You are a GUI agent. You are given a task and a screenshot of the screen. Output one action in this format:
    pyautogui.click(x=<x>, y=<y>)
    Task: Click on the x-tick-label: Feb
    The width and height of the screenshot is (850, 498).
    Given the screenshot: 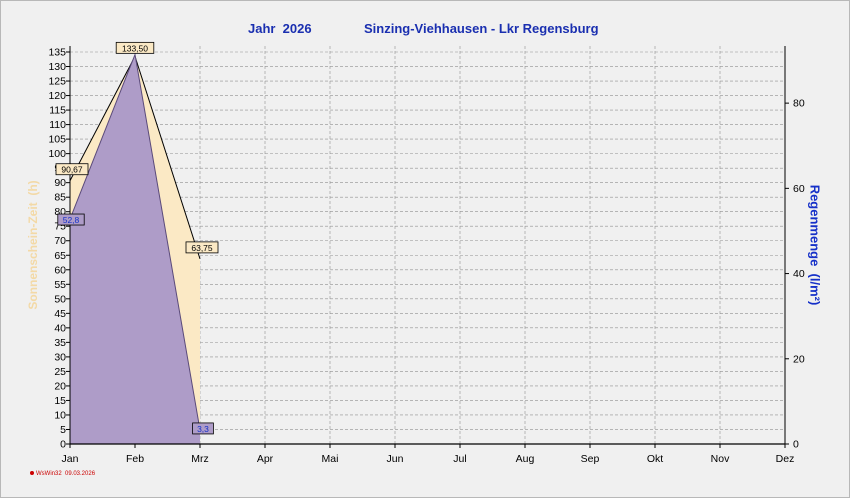 What is the action you would take?
    pyautogui.click(x=135, y=459)
    